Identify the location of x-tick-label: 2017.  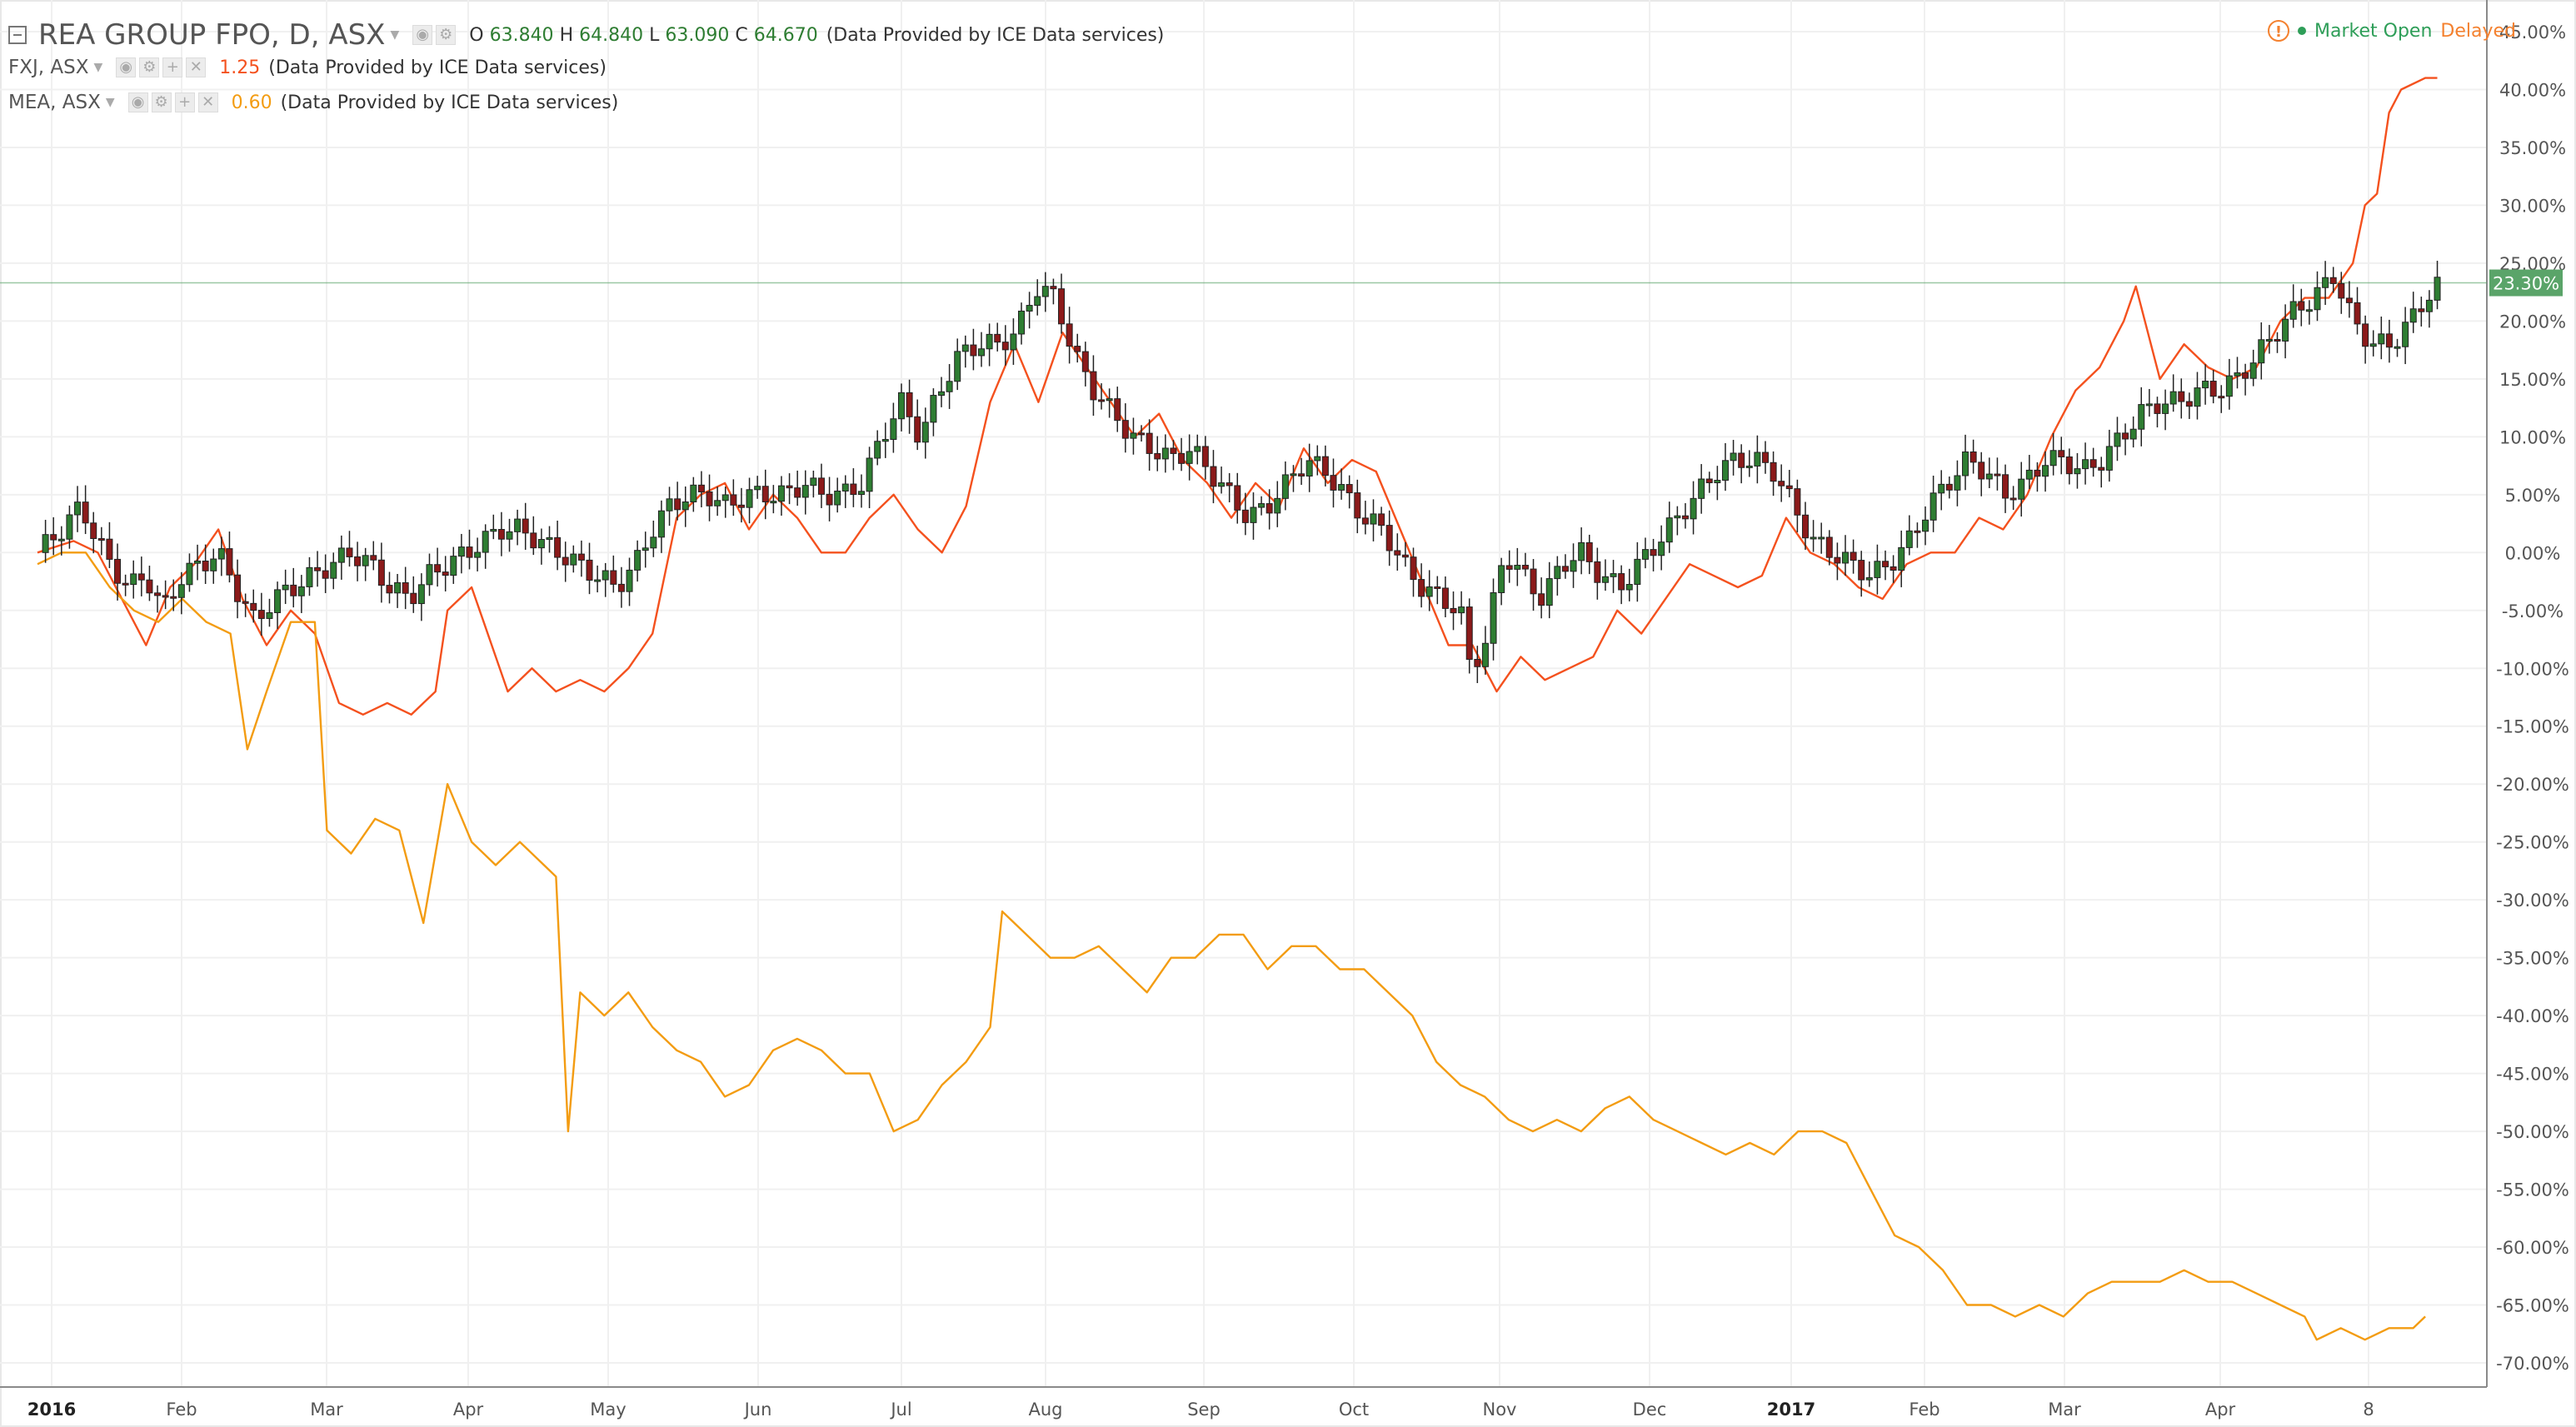
(1791, 1410).